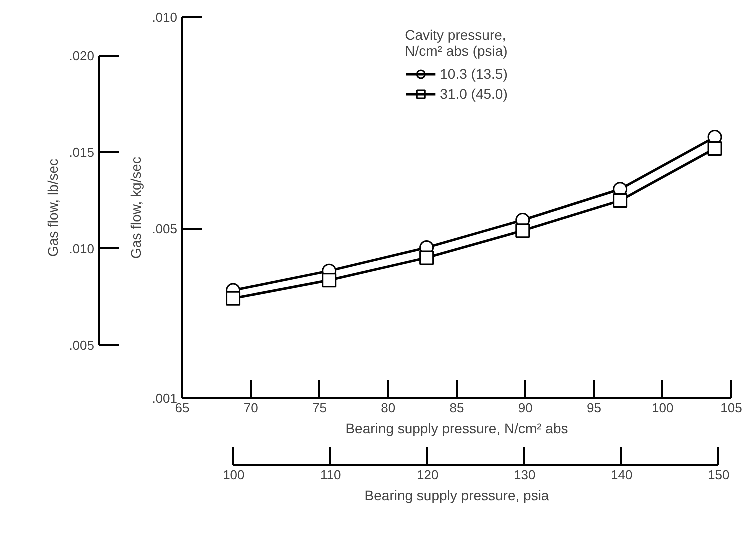 The height and width of the screenshot is (555, 743). I want to click on x-tick-label: 95, so click(594, 408).